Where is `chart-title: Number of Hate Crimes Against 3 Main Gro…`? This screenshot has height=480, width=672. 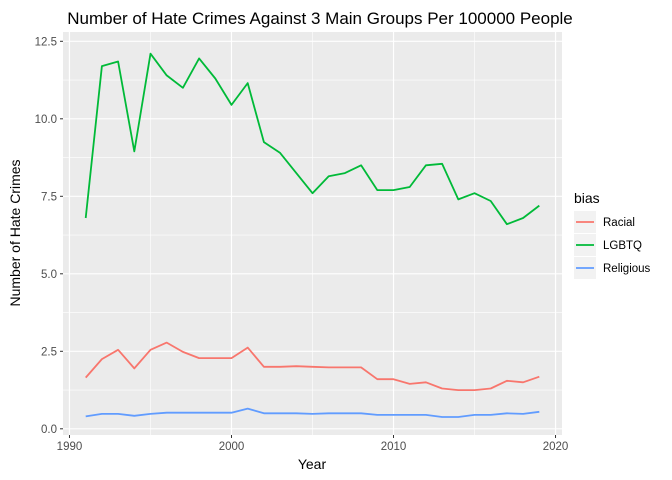
chart-title: Number of Hate Crimes Against 3 Main Gro… is located at coordinates (320, 18).